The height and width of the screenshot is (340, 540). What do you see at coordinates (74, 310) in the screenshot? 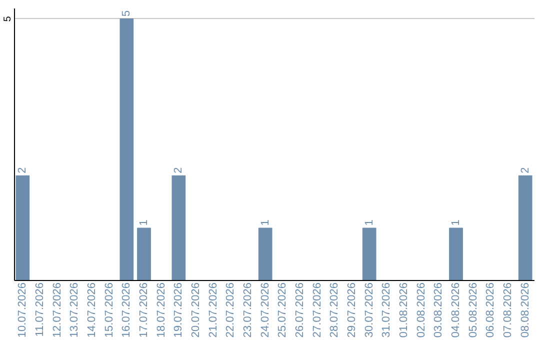
I see `x-tick-label: 13.07.2026` at bounding box center [74, 310].